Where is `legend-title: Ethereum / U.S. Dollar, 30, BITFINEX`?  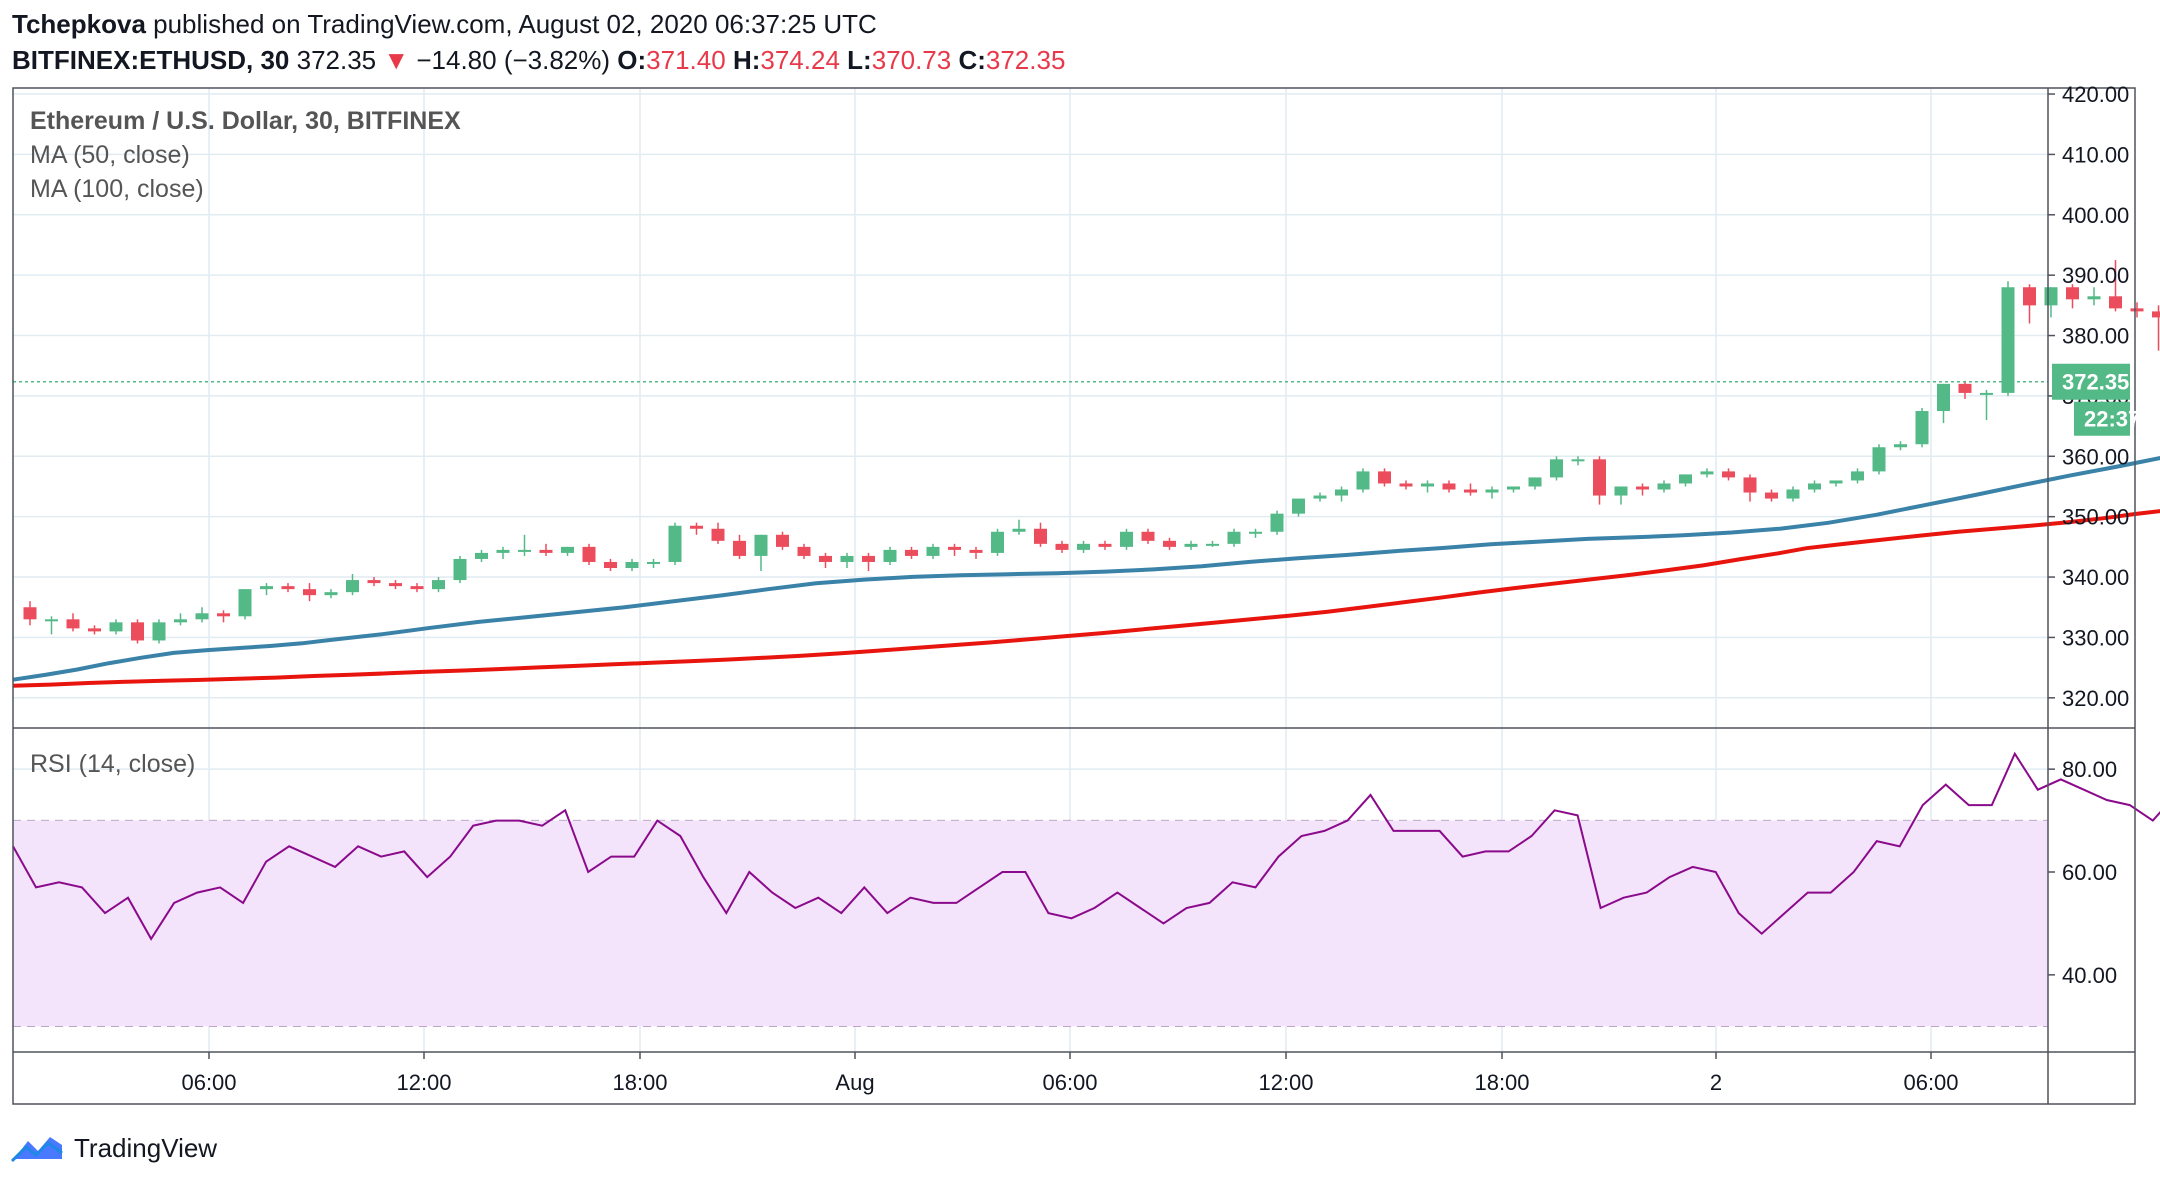
legend-title: Ethereum / U.S. Dollar, 30, BITFINEX is located at coordinates (245, 121).